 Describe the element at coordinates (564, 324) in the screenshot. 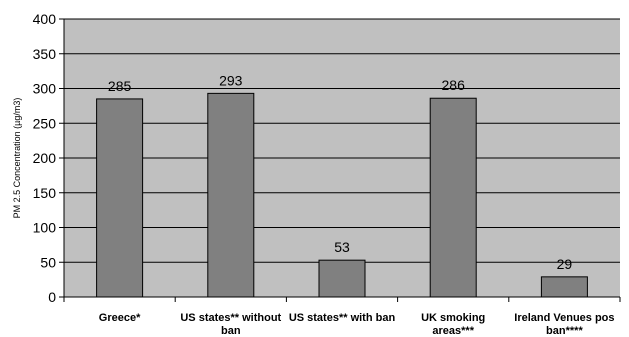

I see `category-label: Ireland Venues pos ban****` at that location.